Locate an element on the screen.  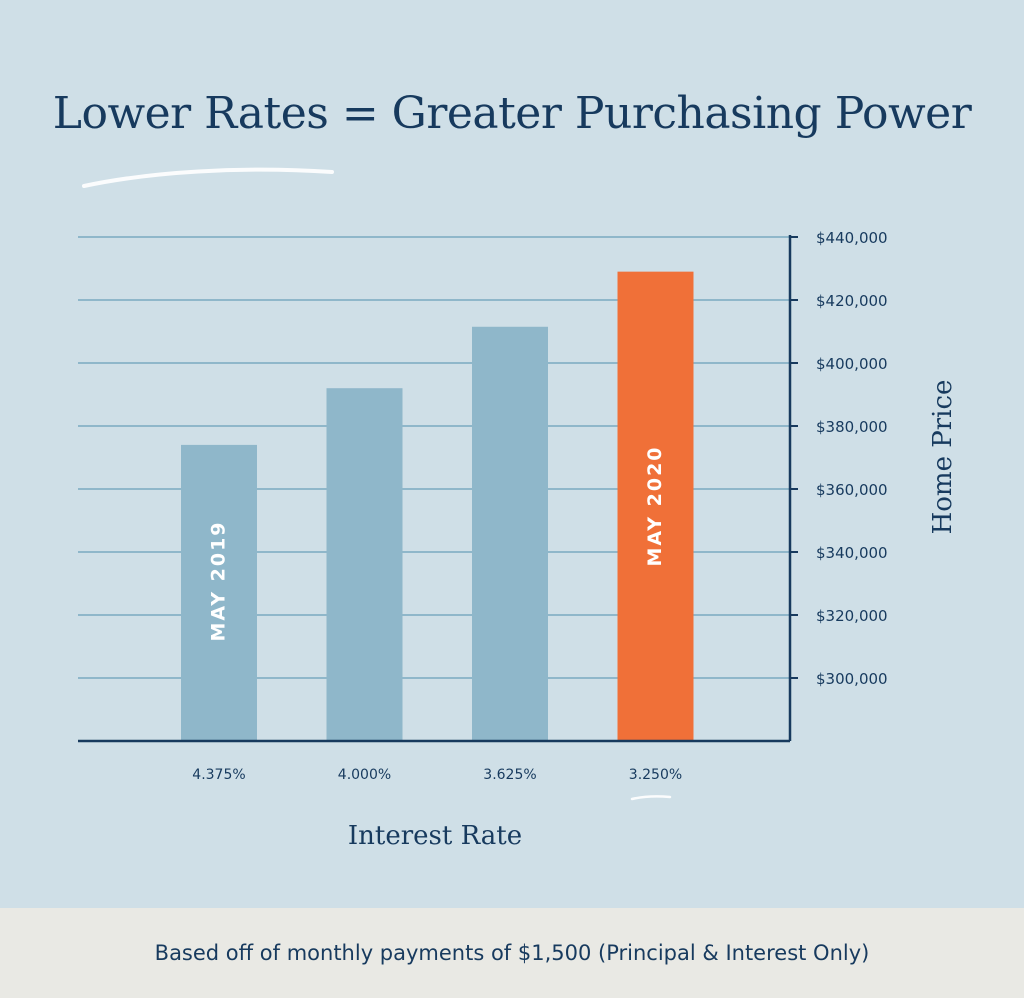
page-title: Lower Rates = Greater Purchasing Power is located at coordinates (512, 113).